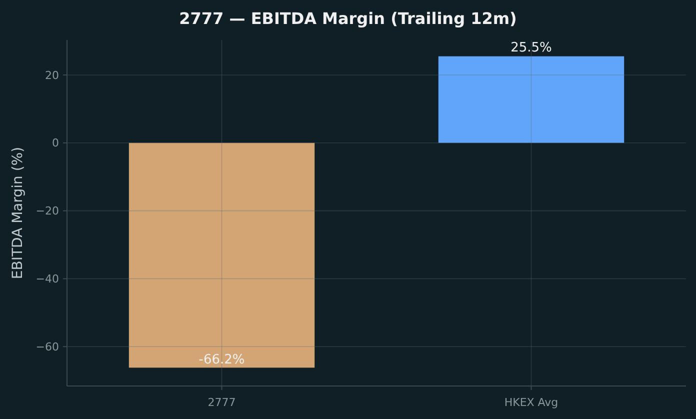  Describe the element at coordinates (531, 402) in the screenshot. I see `x-tick-label: HKEX Avg` at that location.